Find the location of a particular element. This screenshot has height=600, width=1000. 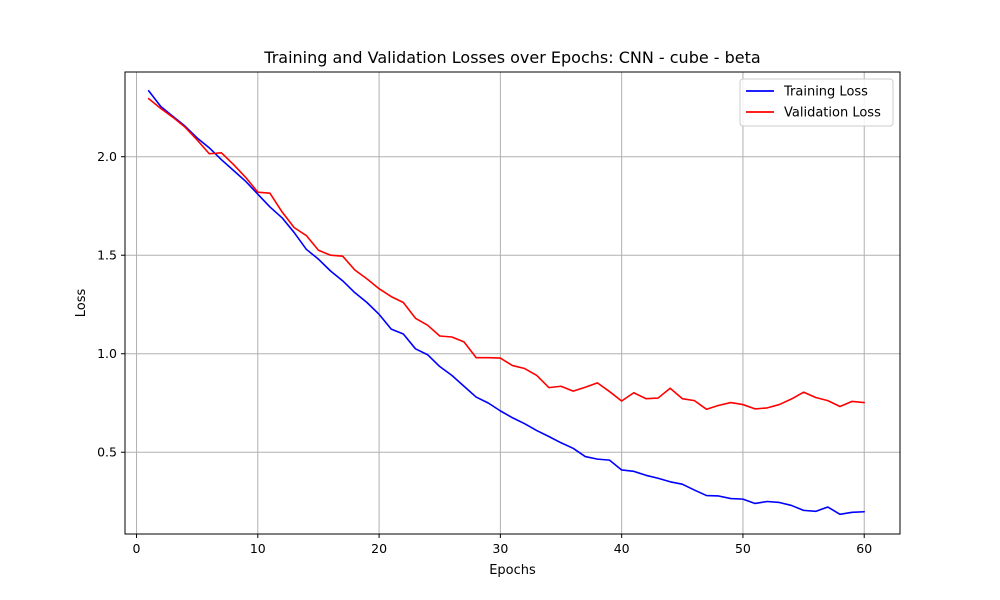

legend-box is located at coordinates (816, 102).